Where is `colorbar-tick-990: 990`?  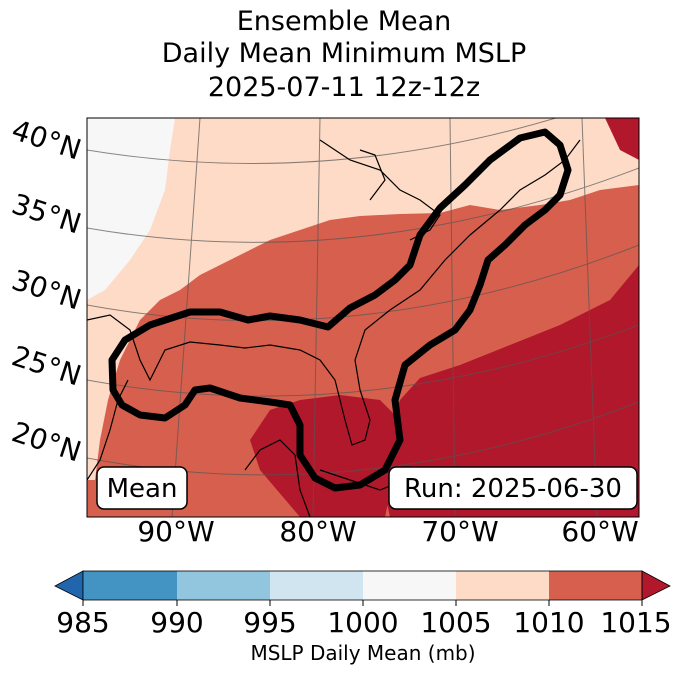 colorbar-tick-990: 990 is located at coordinates (177, 622).